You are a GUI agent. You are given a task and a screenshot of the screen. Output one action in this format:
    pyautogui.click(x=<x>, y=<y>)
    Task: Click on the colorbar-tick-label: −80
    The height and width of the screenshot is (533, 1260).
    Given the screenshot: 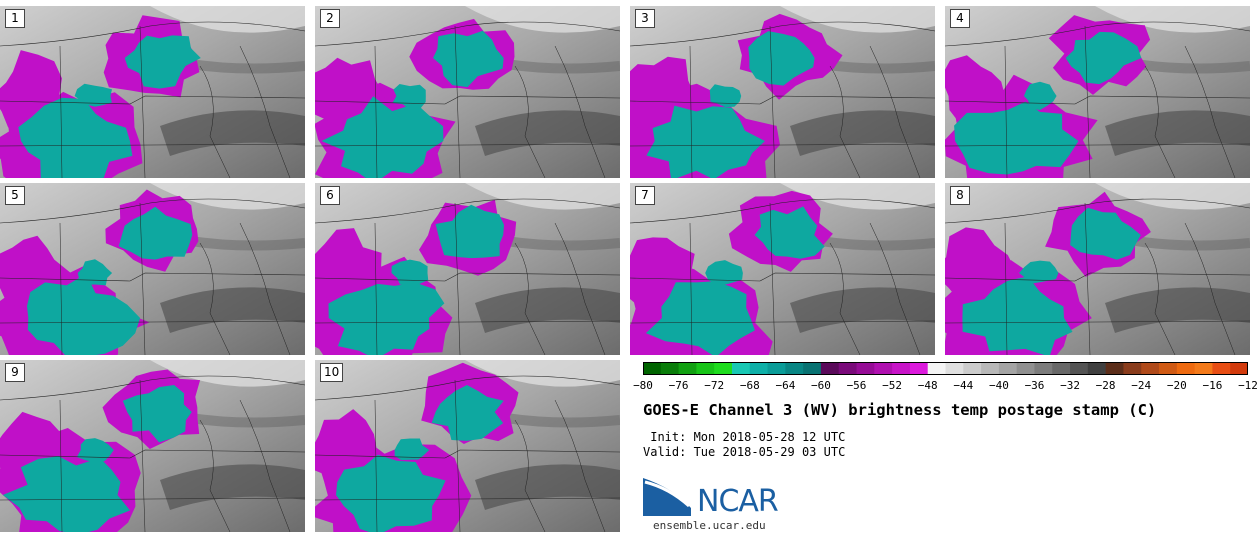 What is the action you would take?
    pyautogui.click(x=643, y=385)
    